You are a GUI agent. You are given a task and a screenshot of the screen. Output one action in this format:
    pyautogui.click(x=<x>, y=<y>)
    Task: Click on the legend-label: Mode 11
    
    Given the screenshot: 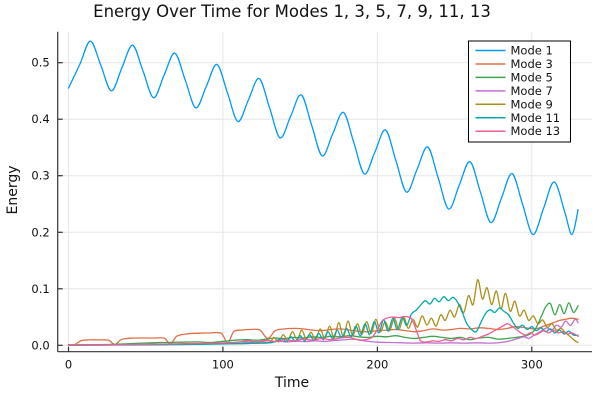 What is the action you would take?
    pyautogui.click(x=536, y=118)
    